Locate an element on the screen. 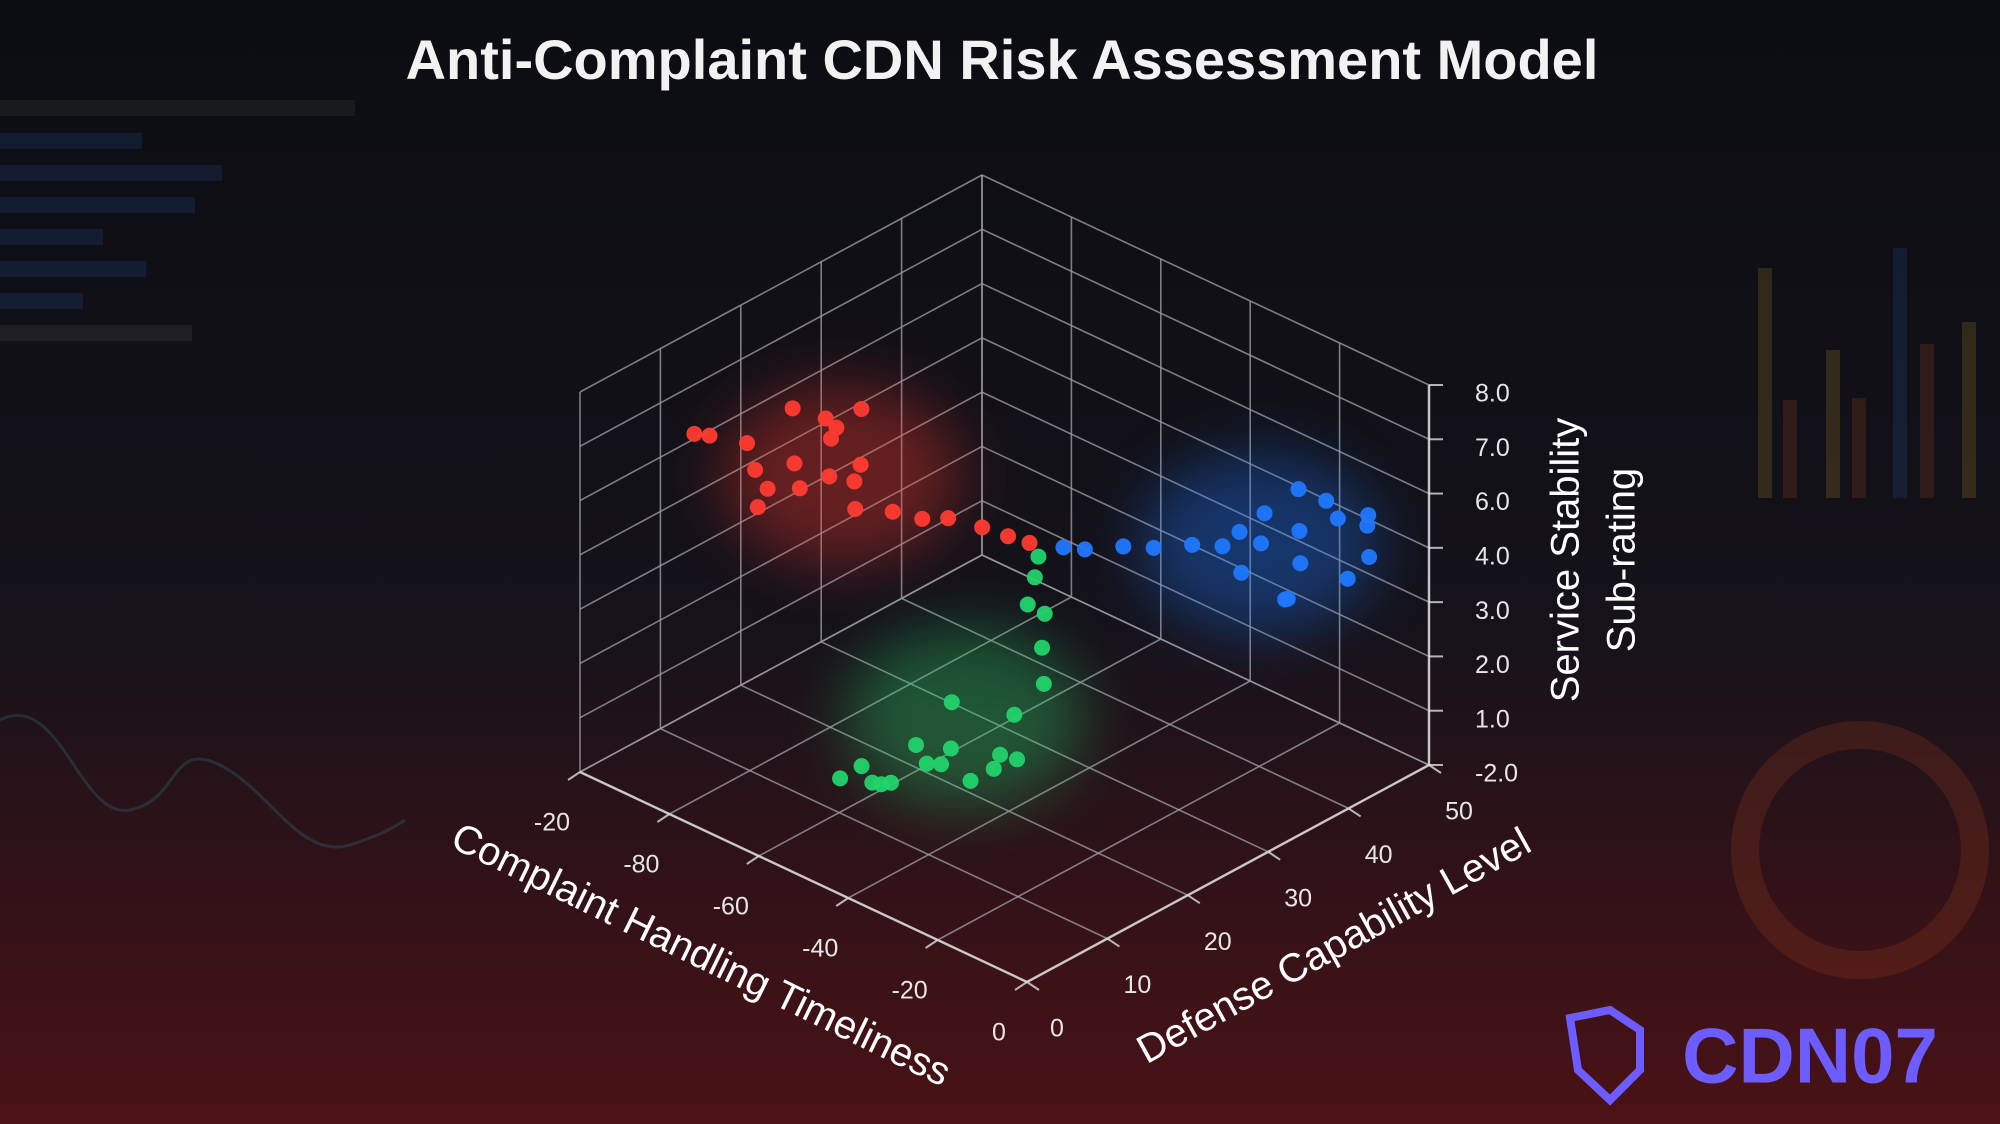  z-tick-label: 8.0 is located at coordinates (1492, 394).